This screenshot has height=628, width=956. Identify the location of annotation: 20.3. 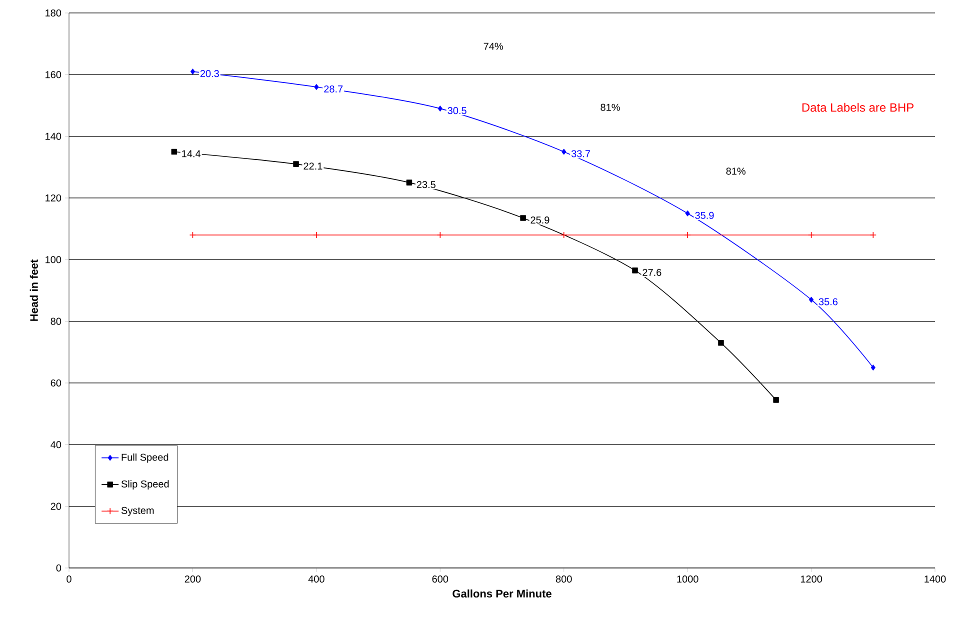
(209, 74).